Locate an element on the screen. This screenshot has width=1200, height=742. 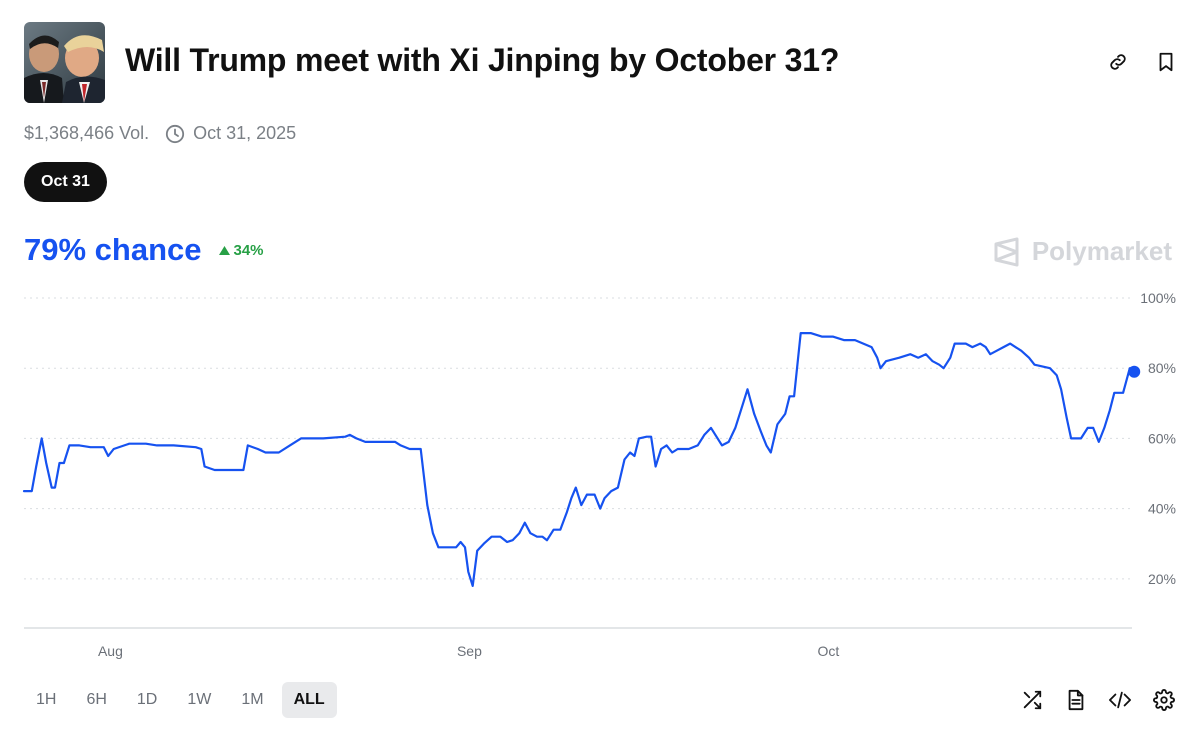
shuffle-icon is located at coordinates (1032, 700).